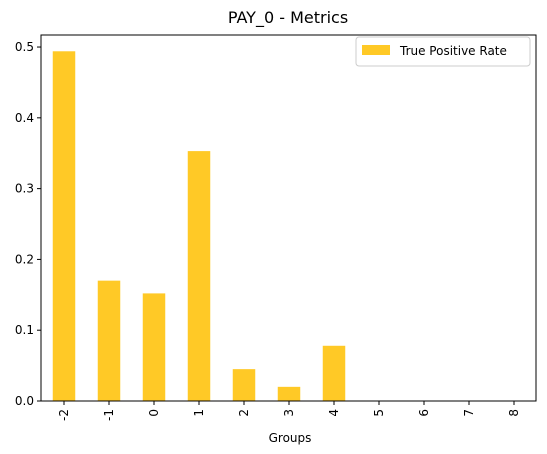 This screenshot has height=454, width=547. Describe the element at coordinates (109, 340) in the screenshot. I see `bar--1` at that location.